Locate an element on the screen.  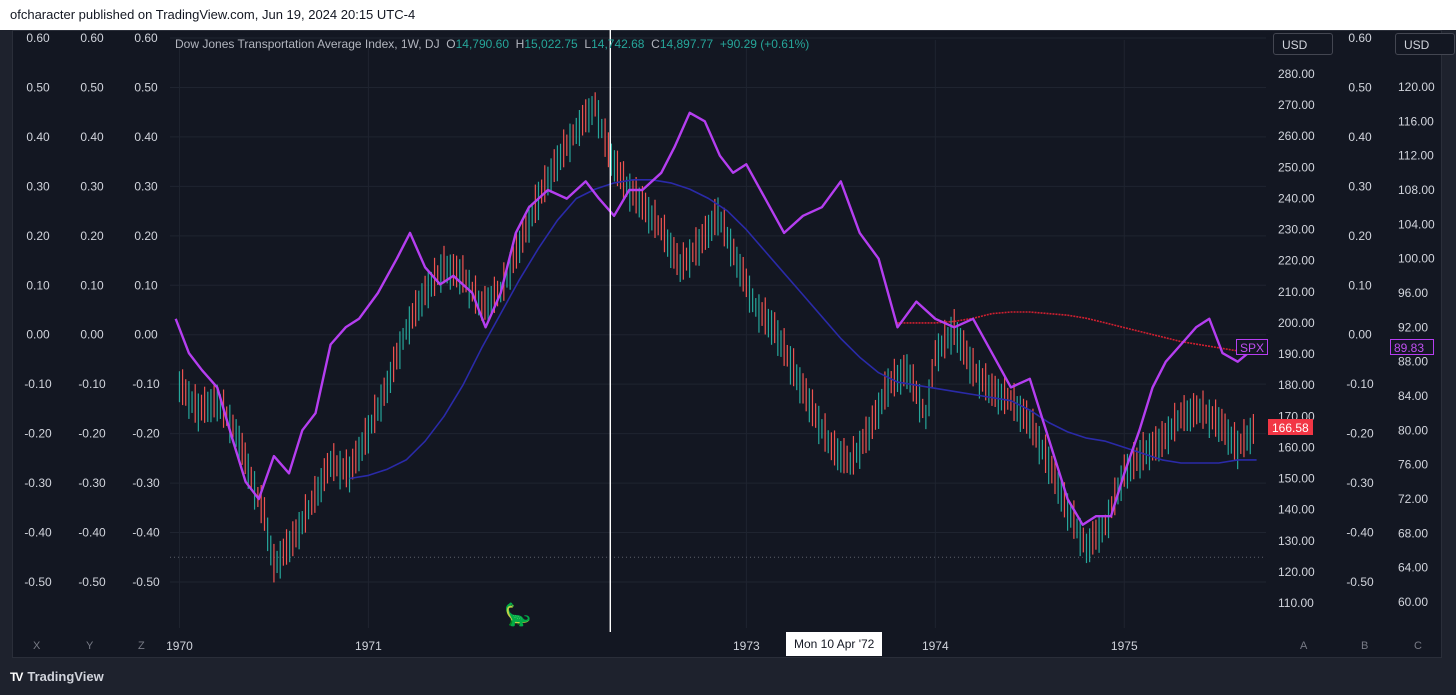
spx-axis-tick: 68.00 is located at coordinates (1413, 533).